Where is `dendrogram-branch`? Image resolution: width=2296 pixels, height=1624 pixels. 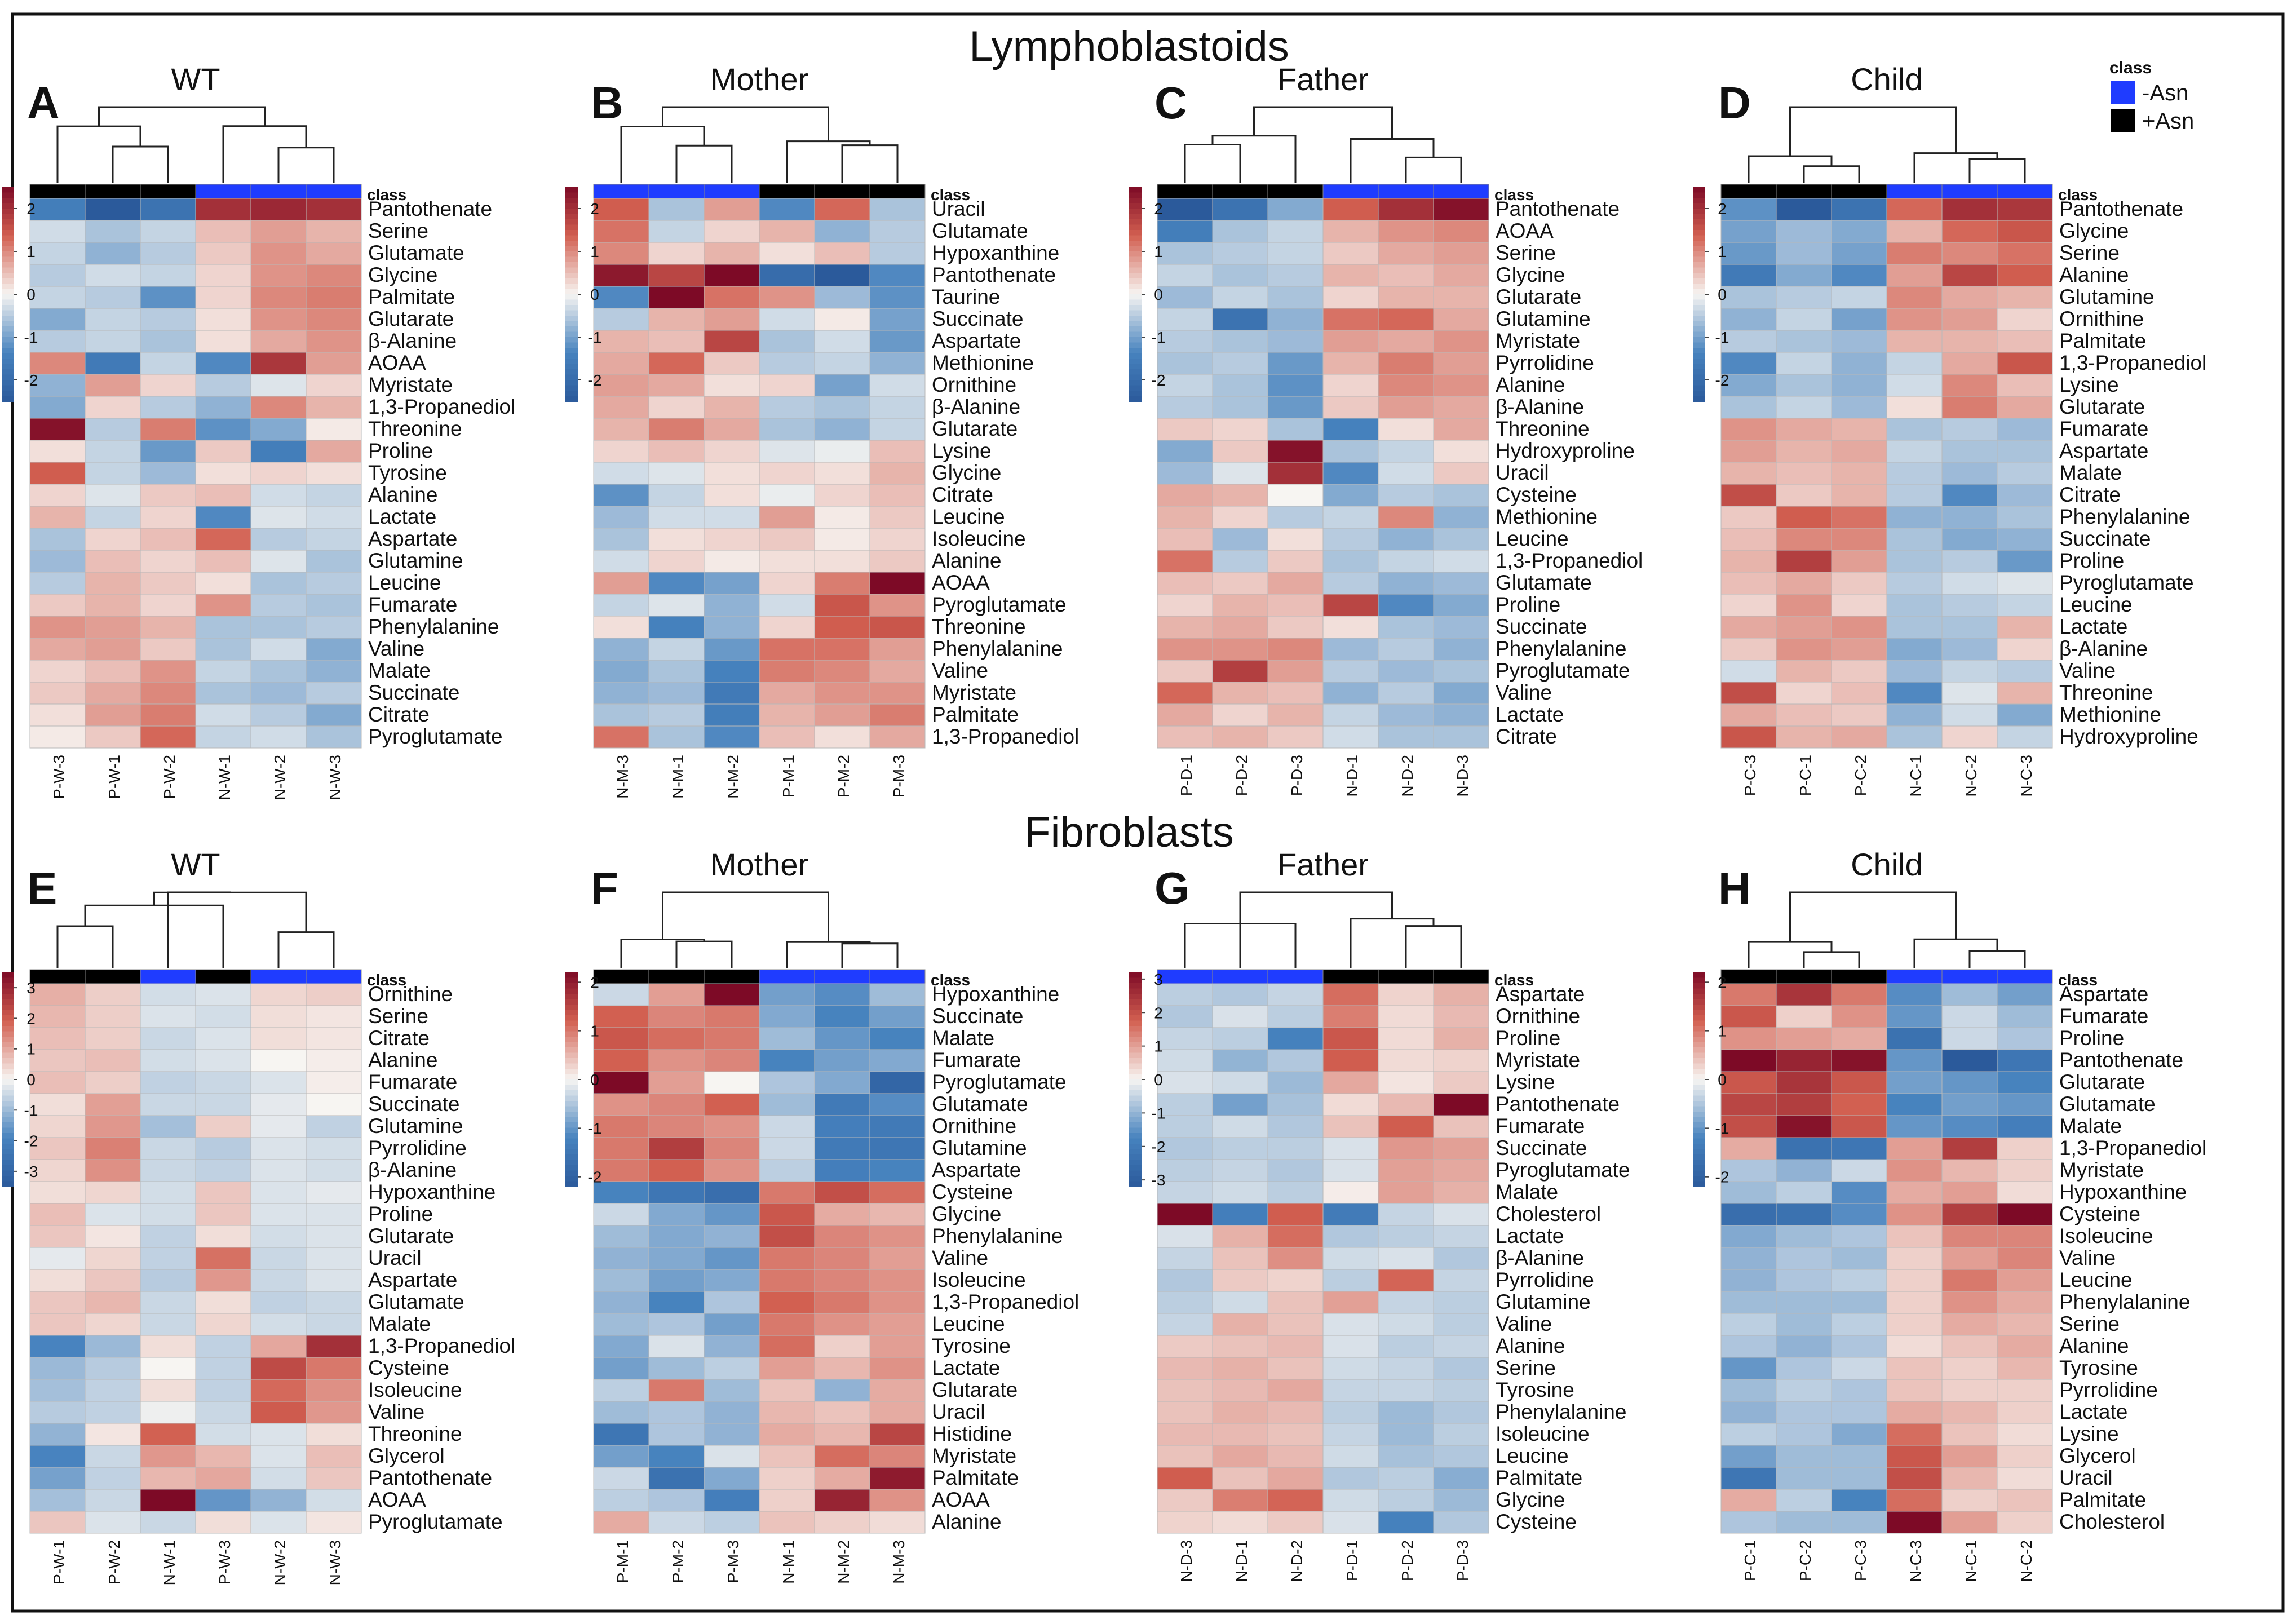 dendrogram-branch is located at coordinates (1955, 167).